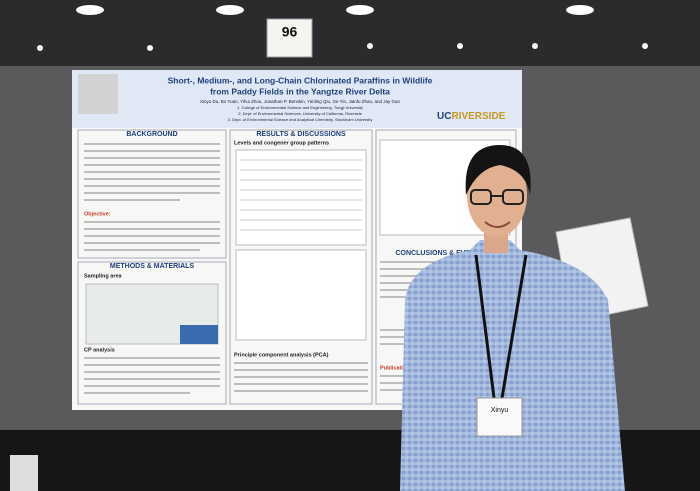 The width and height of the screenshot is (700, 491). I want to click on subheading: CP analysis, so click(99, 350).